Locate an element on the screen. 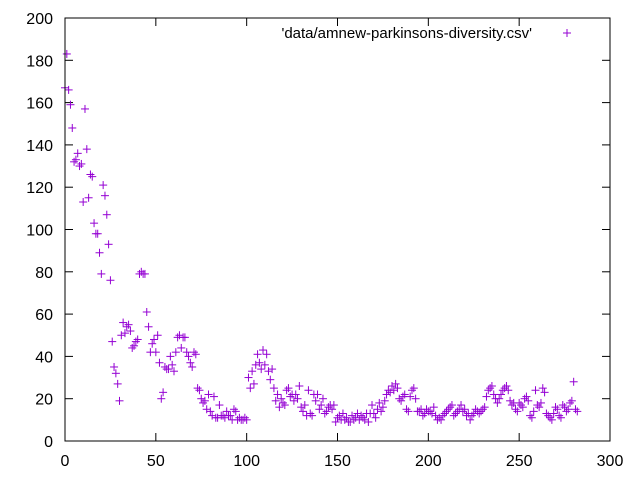 This screenshot has width=640, height=480. x-tick-label: 50 is located at coordinates (156, 461).